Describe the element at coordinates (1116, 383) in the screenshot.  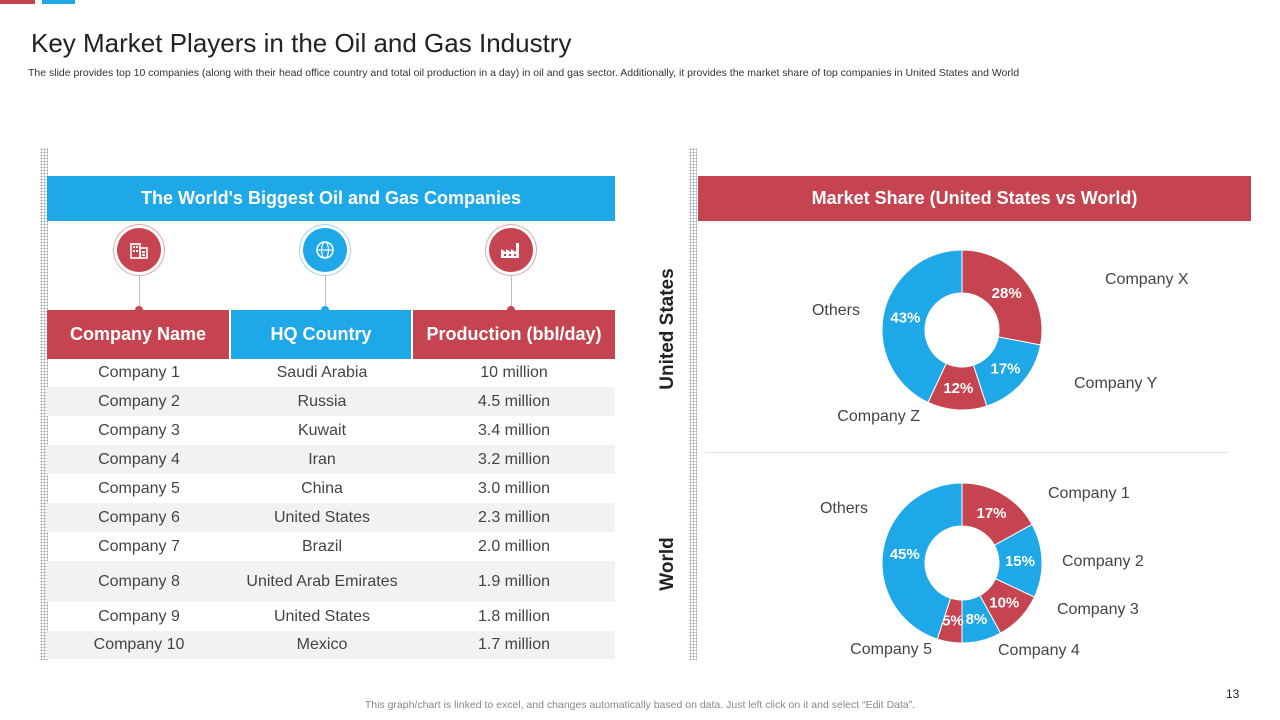
I see `donut-category-label: Company Y` at that location.